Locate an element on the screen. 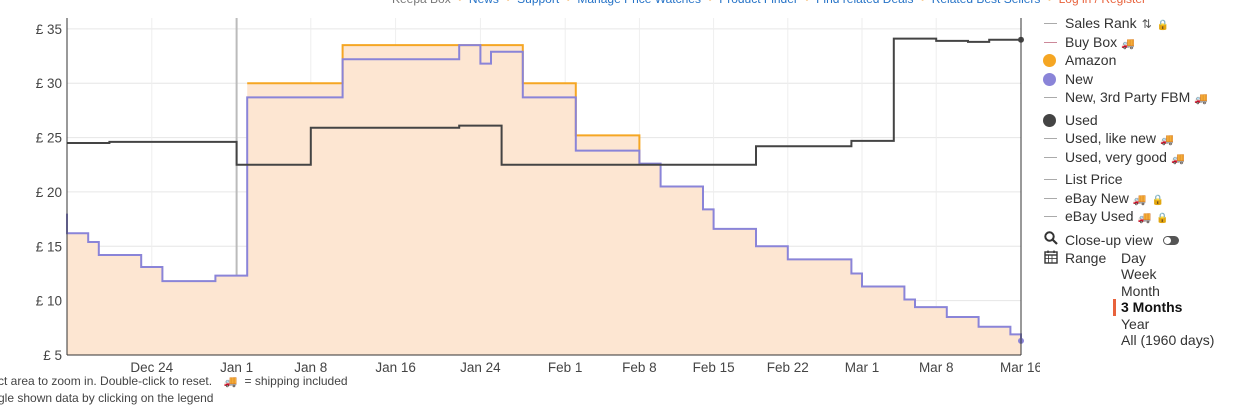 The image size is (1249, 406). x-tick-label: Jan 8 is located at coordinates (310, 366).